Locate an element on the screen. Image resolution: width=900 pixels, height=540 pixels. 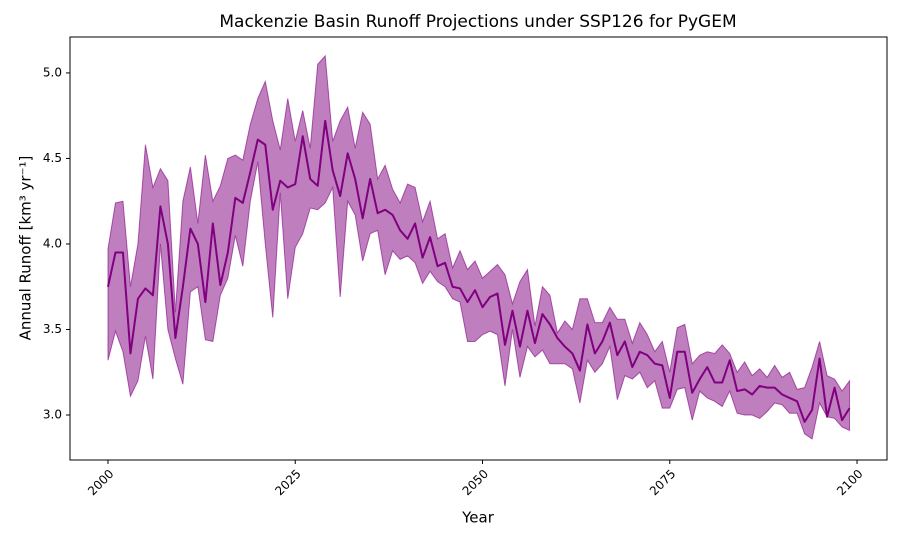
y-tick-label: 4.0 is located at coordinates (52, 243).